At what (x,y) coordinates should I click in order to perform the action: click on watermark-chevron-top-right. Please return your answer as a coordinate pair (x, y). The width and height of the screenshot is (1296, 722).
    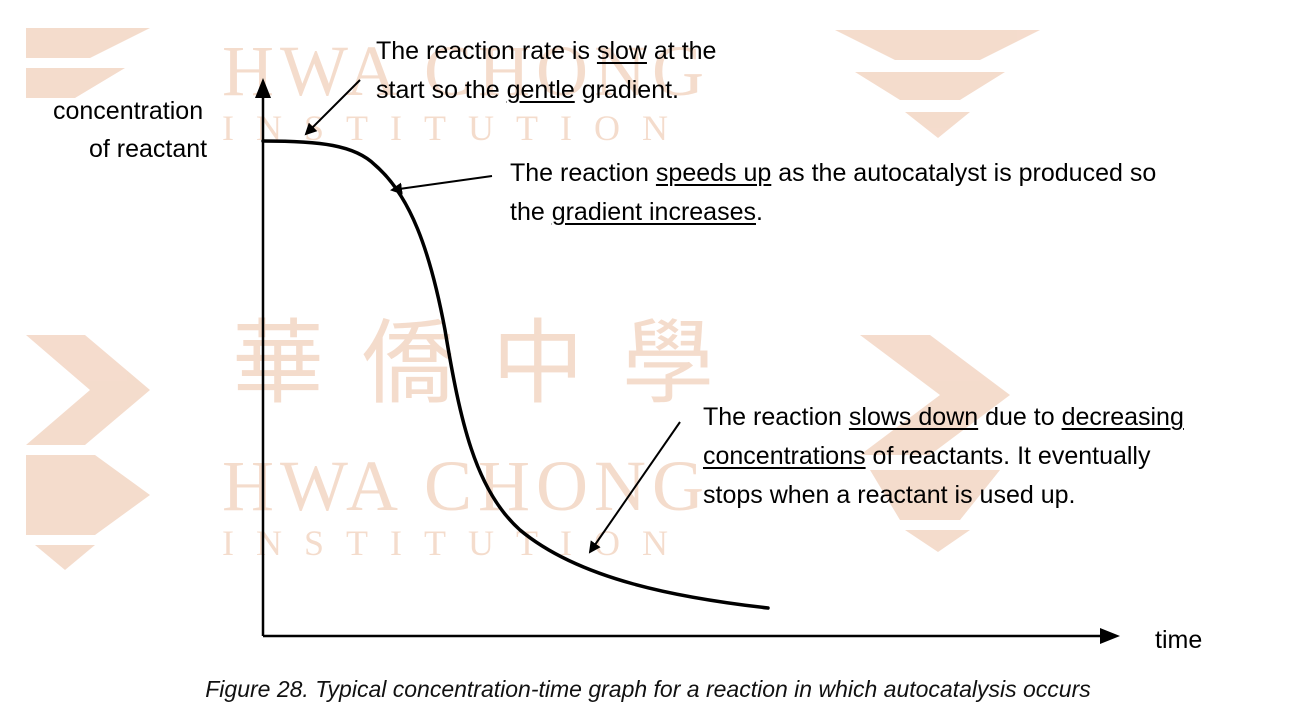
    Looking at the image, I should click on (937, 84).